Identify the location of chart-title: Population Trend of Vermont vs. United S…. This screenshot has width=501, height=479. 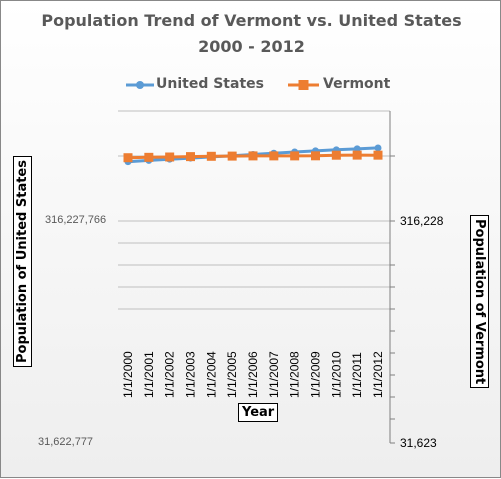
(251, 20).